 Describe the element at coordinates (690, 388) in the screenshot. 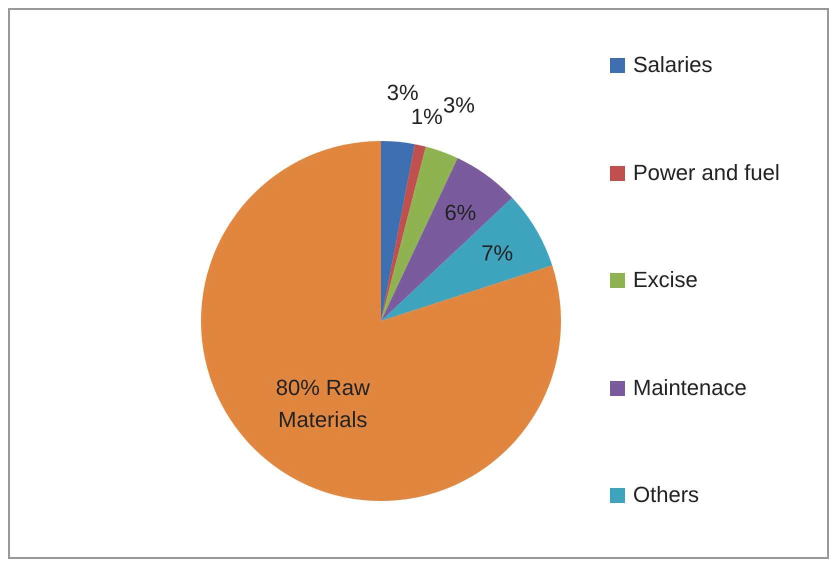

I see `legend-label: Maintenace` at that location.